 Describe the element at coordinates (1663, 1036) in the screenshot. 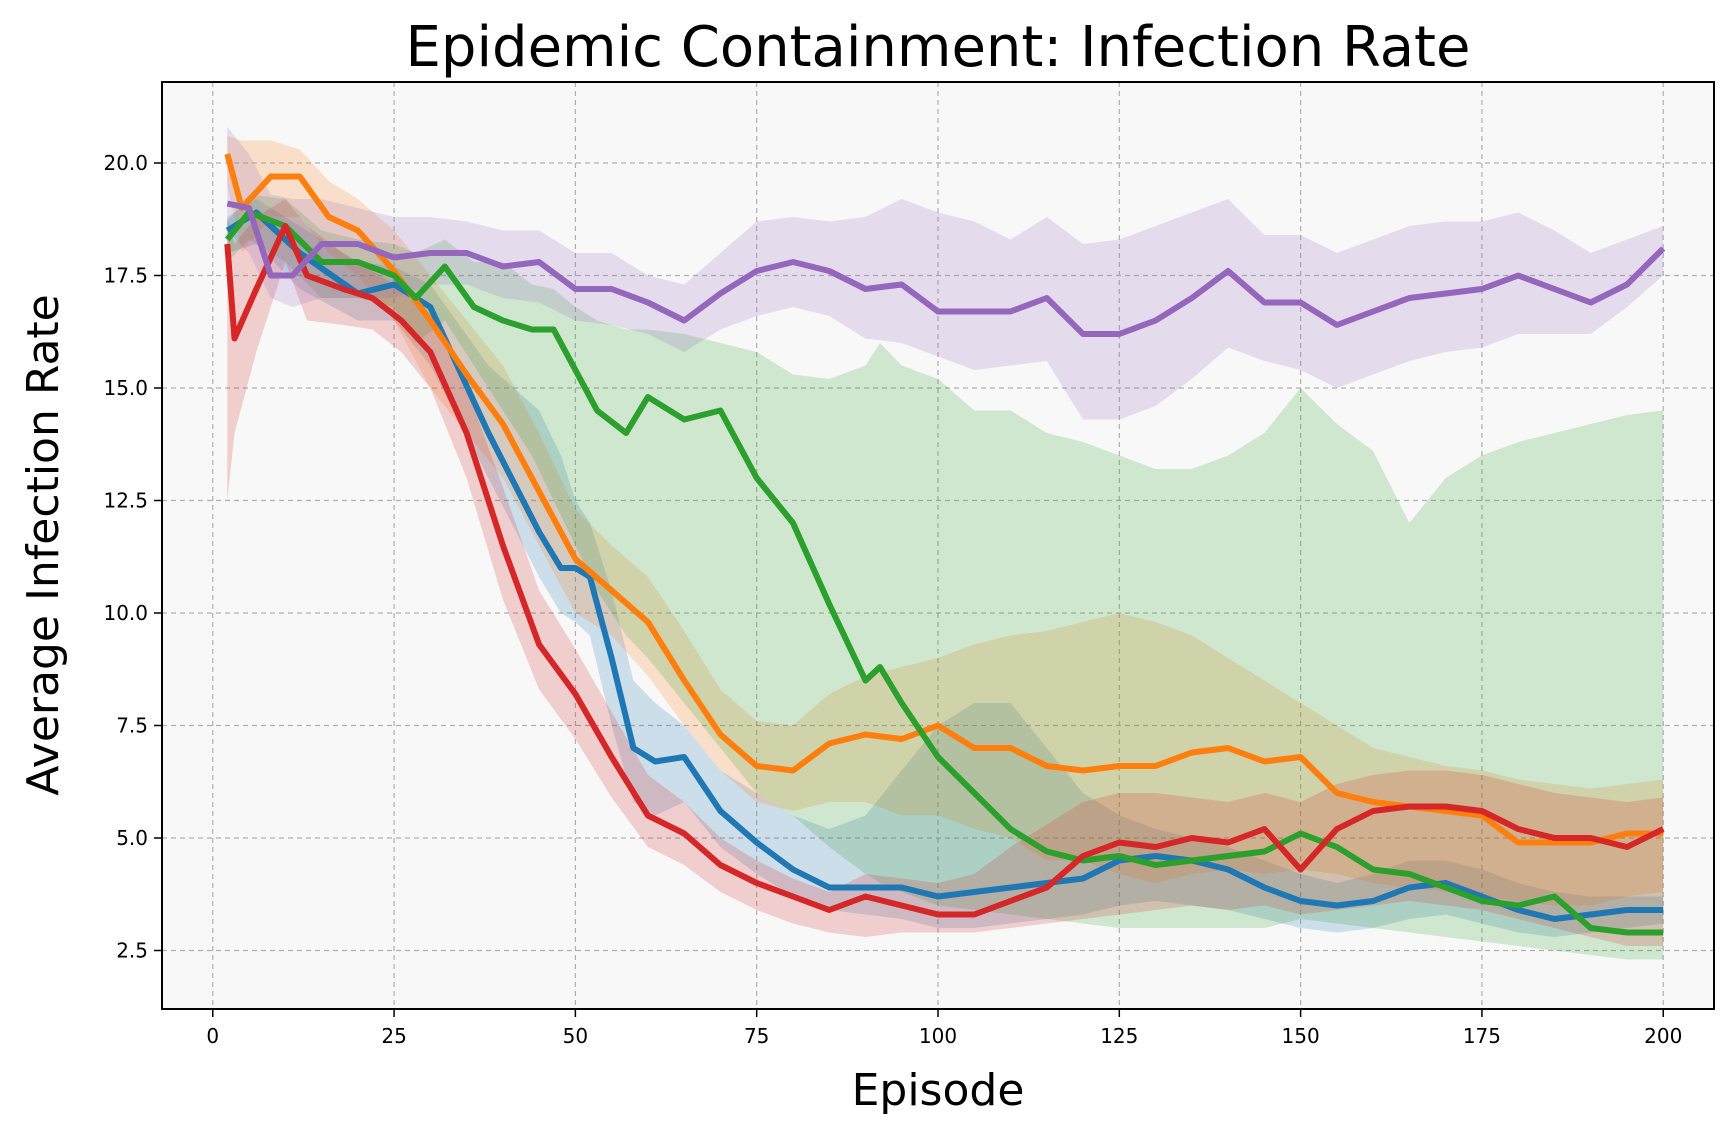

I see `x-tick-label: 200` at that location.